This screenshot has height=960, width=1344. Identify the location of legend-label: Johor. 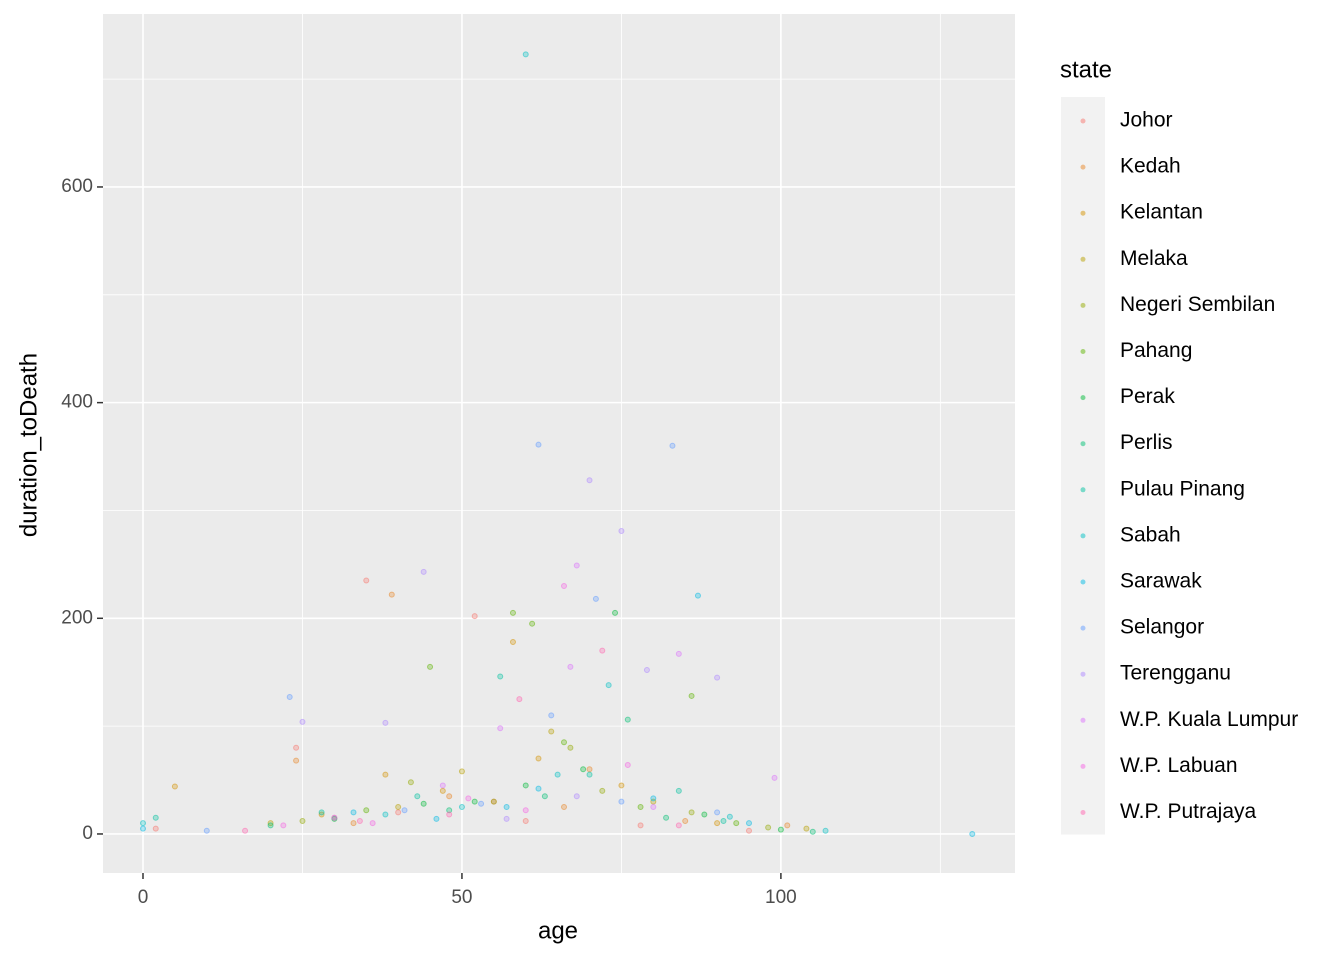
(1146, 120).